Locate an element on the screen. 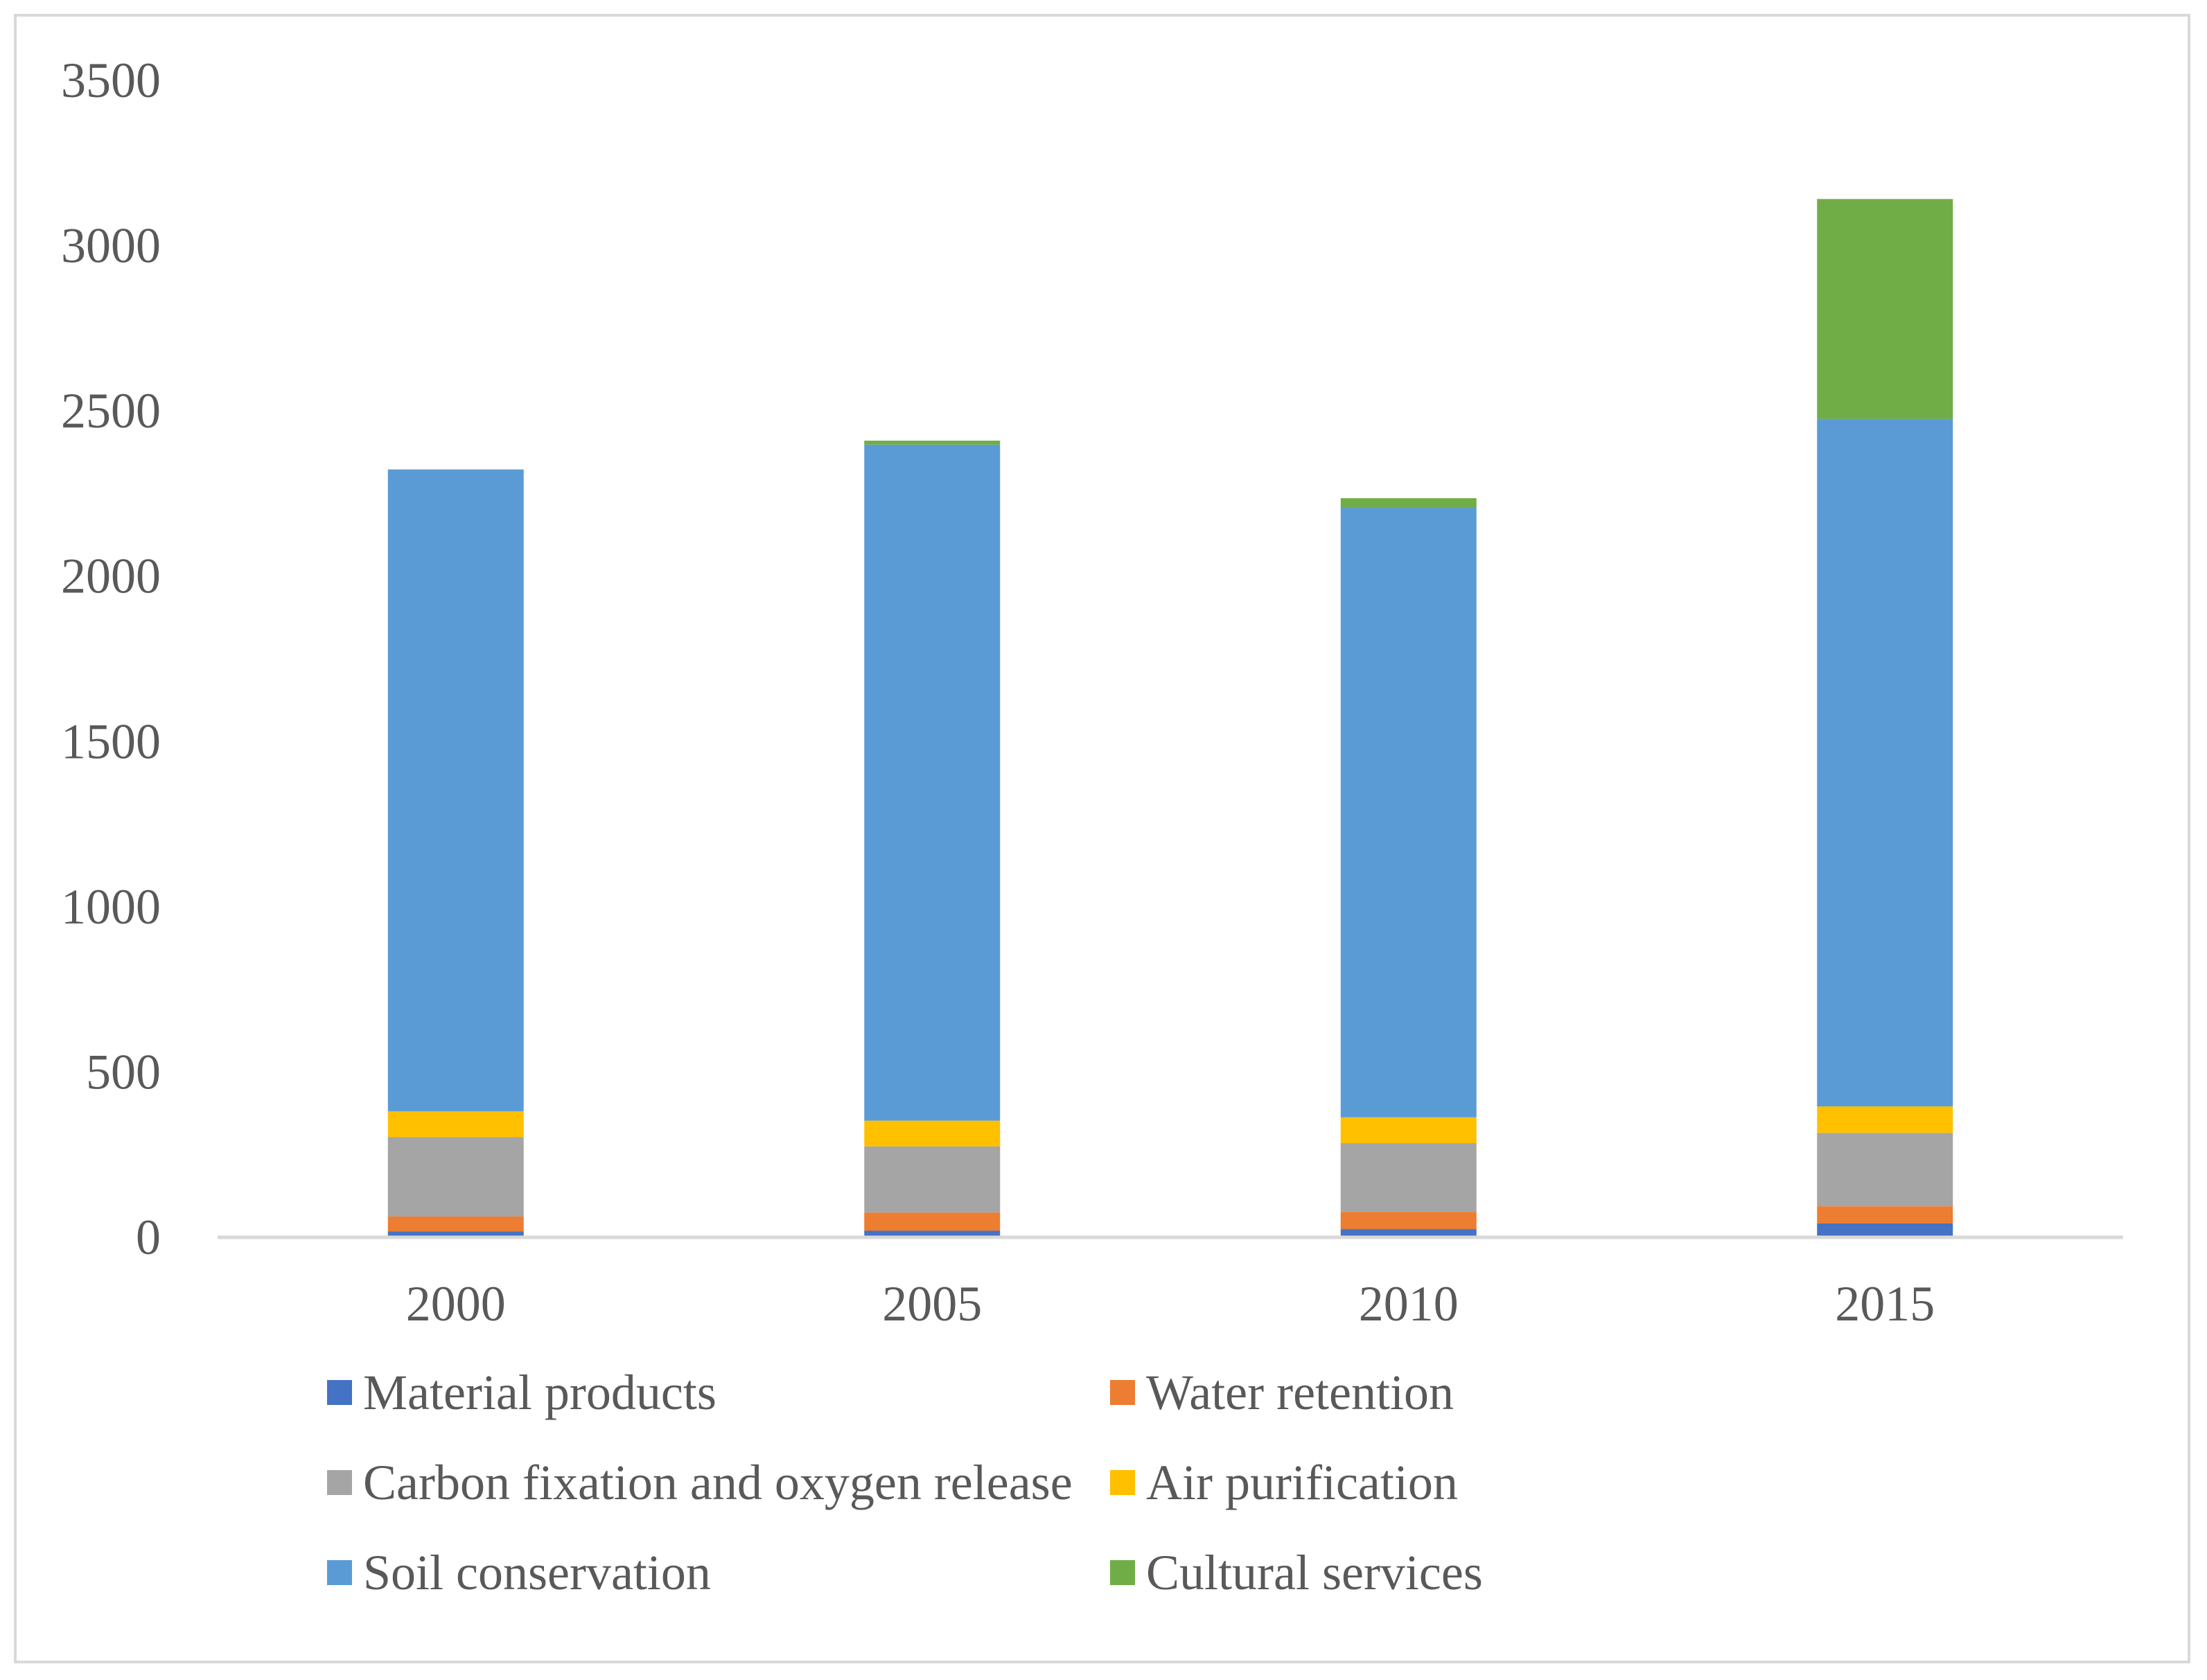  bar-2000-water-retention is located at coordinates (455, 1224).